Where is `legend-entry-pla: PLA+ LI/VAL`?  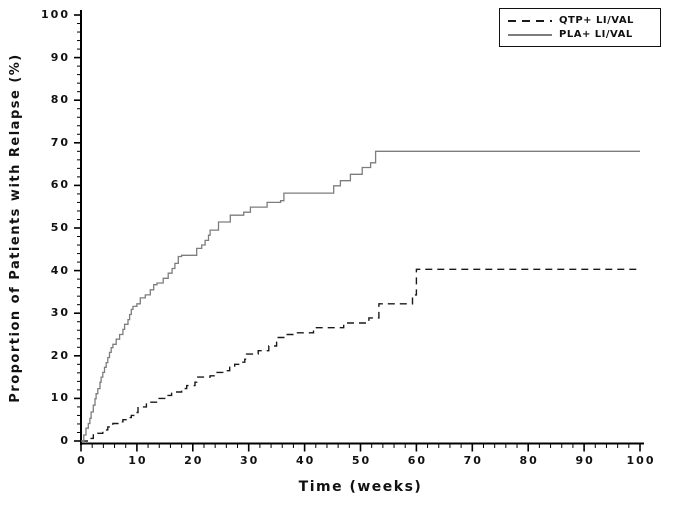
legend-entry-pla: PLA+ LI/VAL is located at coordinates (580, 34).